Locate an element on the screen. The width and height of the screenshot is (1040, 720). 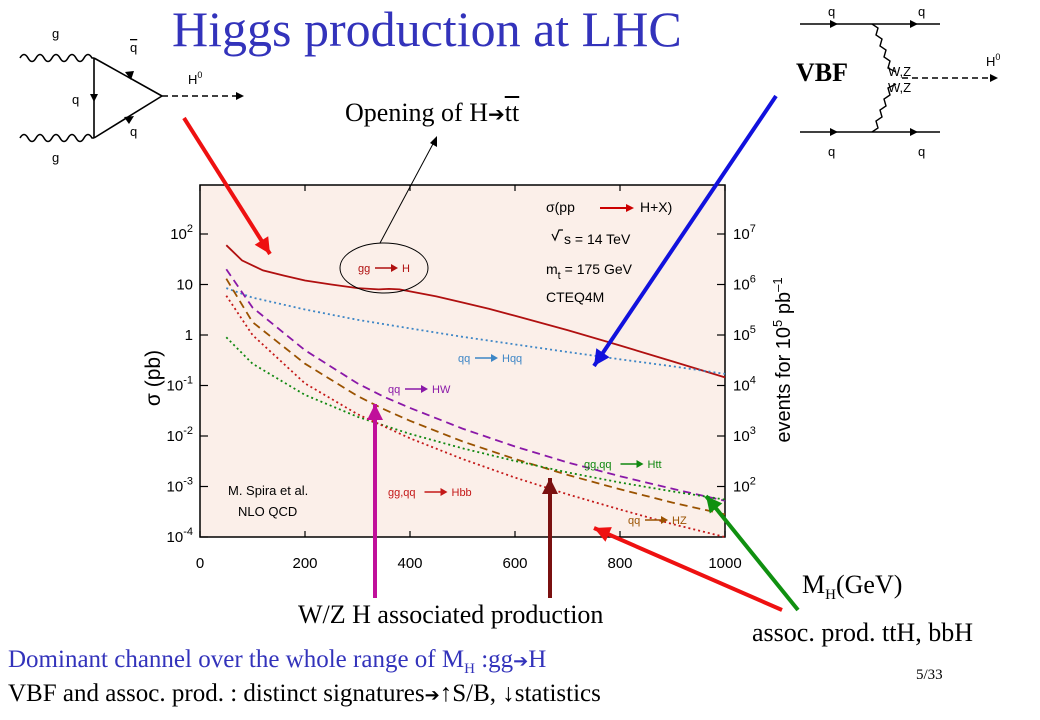
credit-line: M. Spira et al. is located at coordinates (268, 490).